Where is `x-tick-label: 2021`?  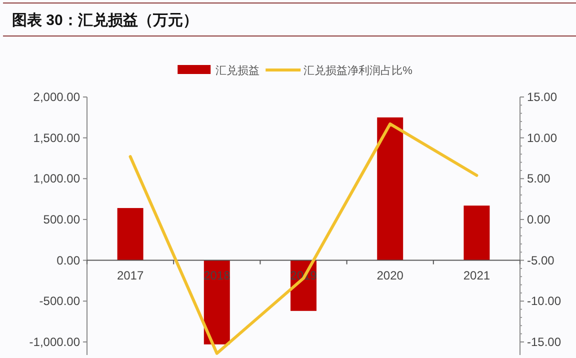 x-tick-label: 2021 is located at coordinates (476, 275).